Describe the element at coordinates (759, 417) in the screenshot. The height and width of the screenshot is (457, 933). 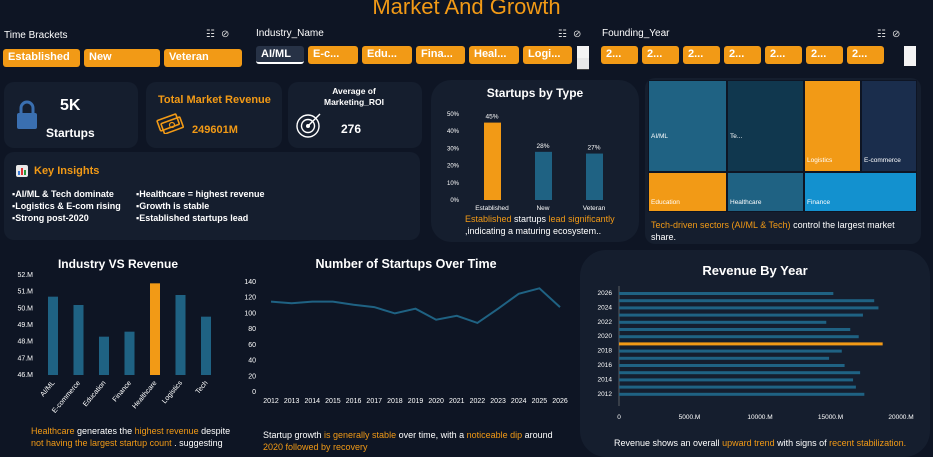
I see `x-tick-label: 10000.M` at that location.